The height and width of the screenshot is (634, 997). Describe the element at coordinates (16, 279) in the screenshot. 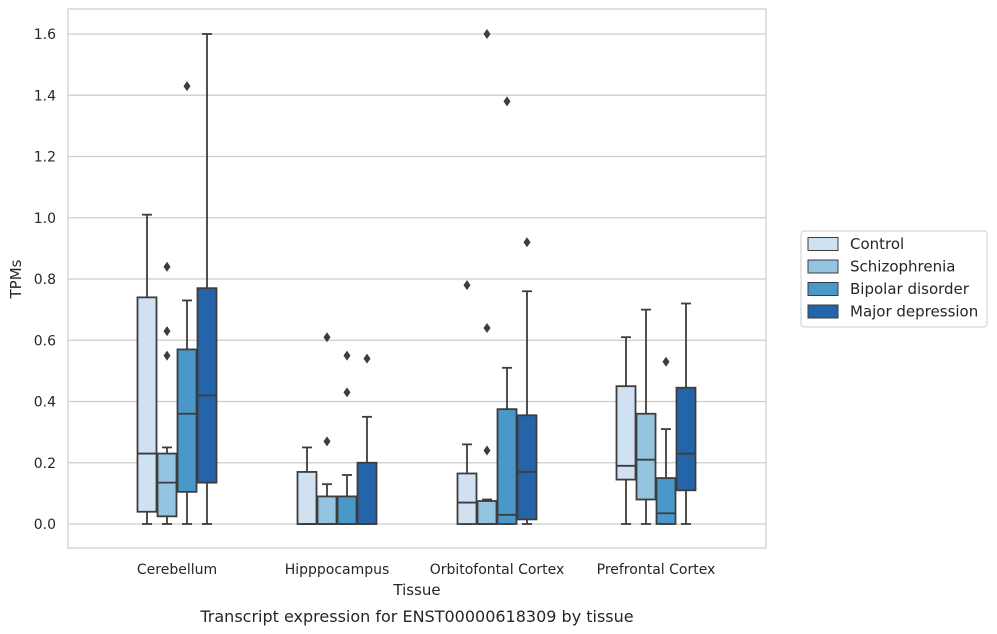

I see `y-axis-title: TPMs` at that location.